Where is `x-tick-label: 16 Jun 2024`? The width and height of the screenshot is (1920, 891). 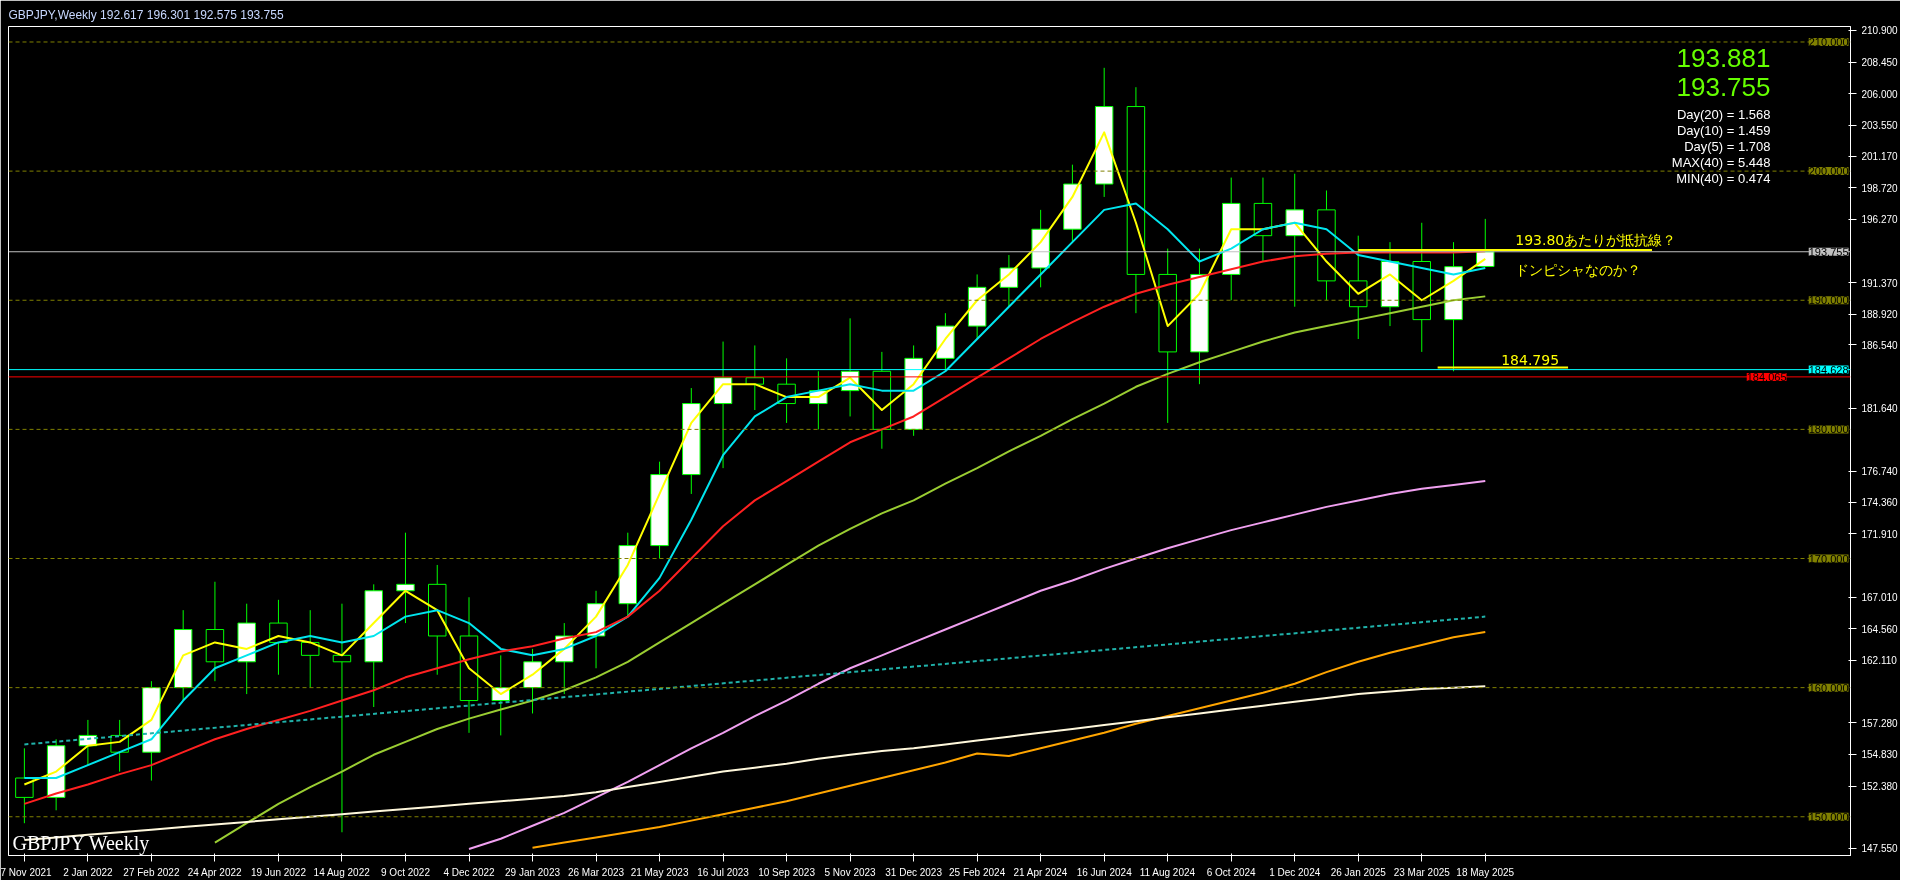
x-tick-label: 16 Jun 2024 is located at coordinates (1104, 872).